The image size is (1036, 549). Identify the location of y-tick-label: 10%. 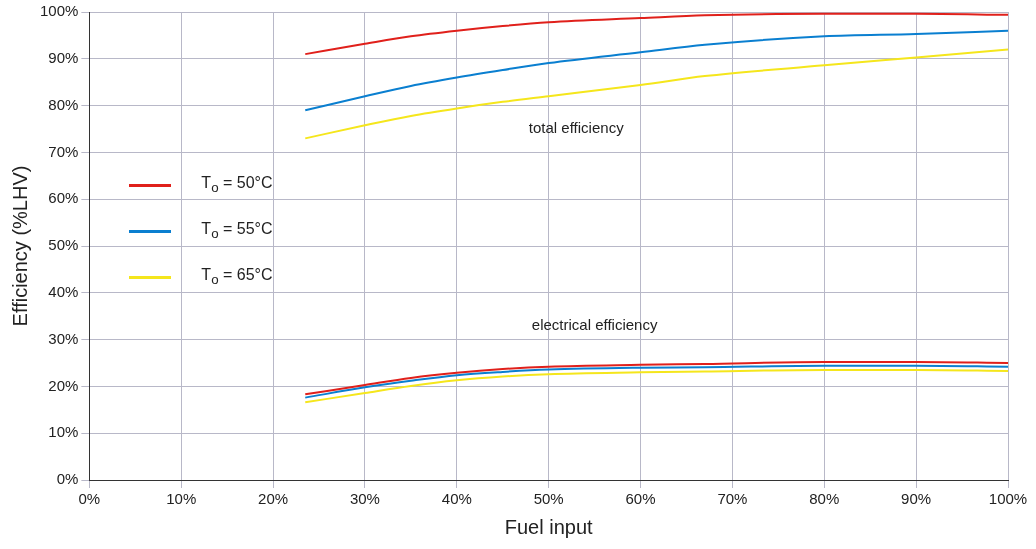
(63, 432).